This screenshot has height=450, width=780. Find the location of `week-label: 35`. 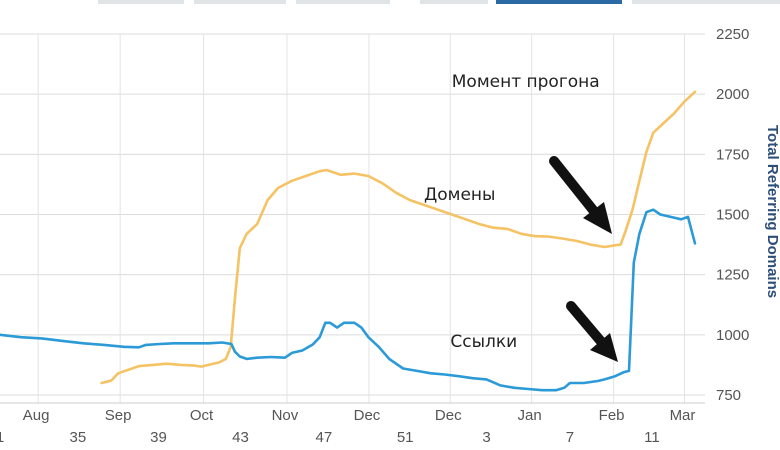

week-label: 35 is located at coordinates (77, 437).